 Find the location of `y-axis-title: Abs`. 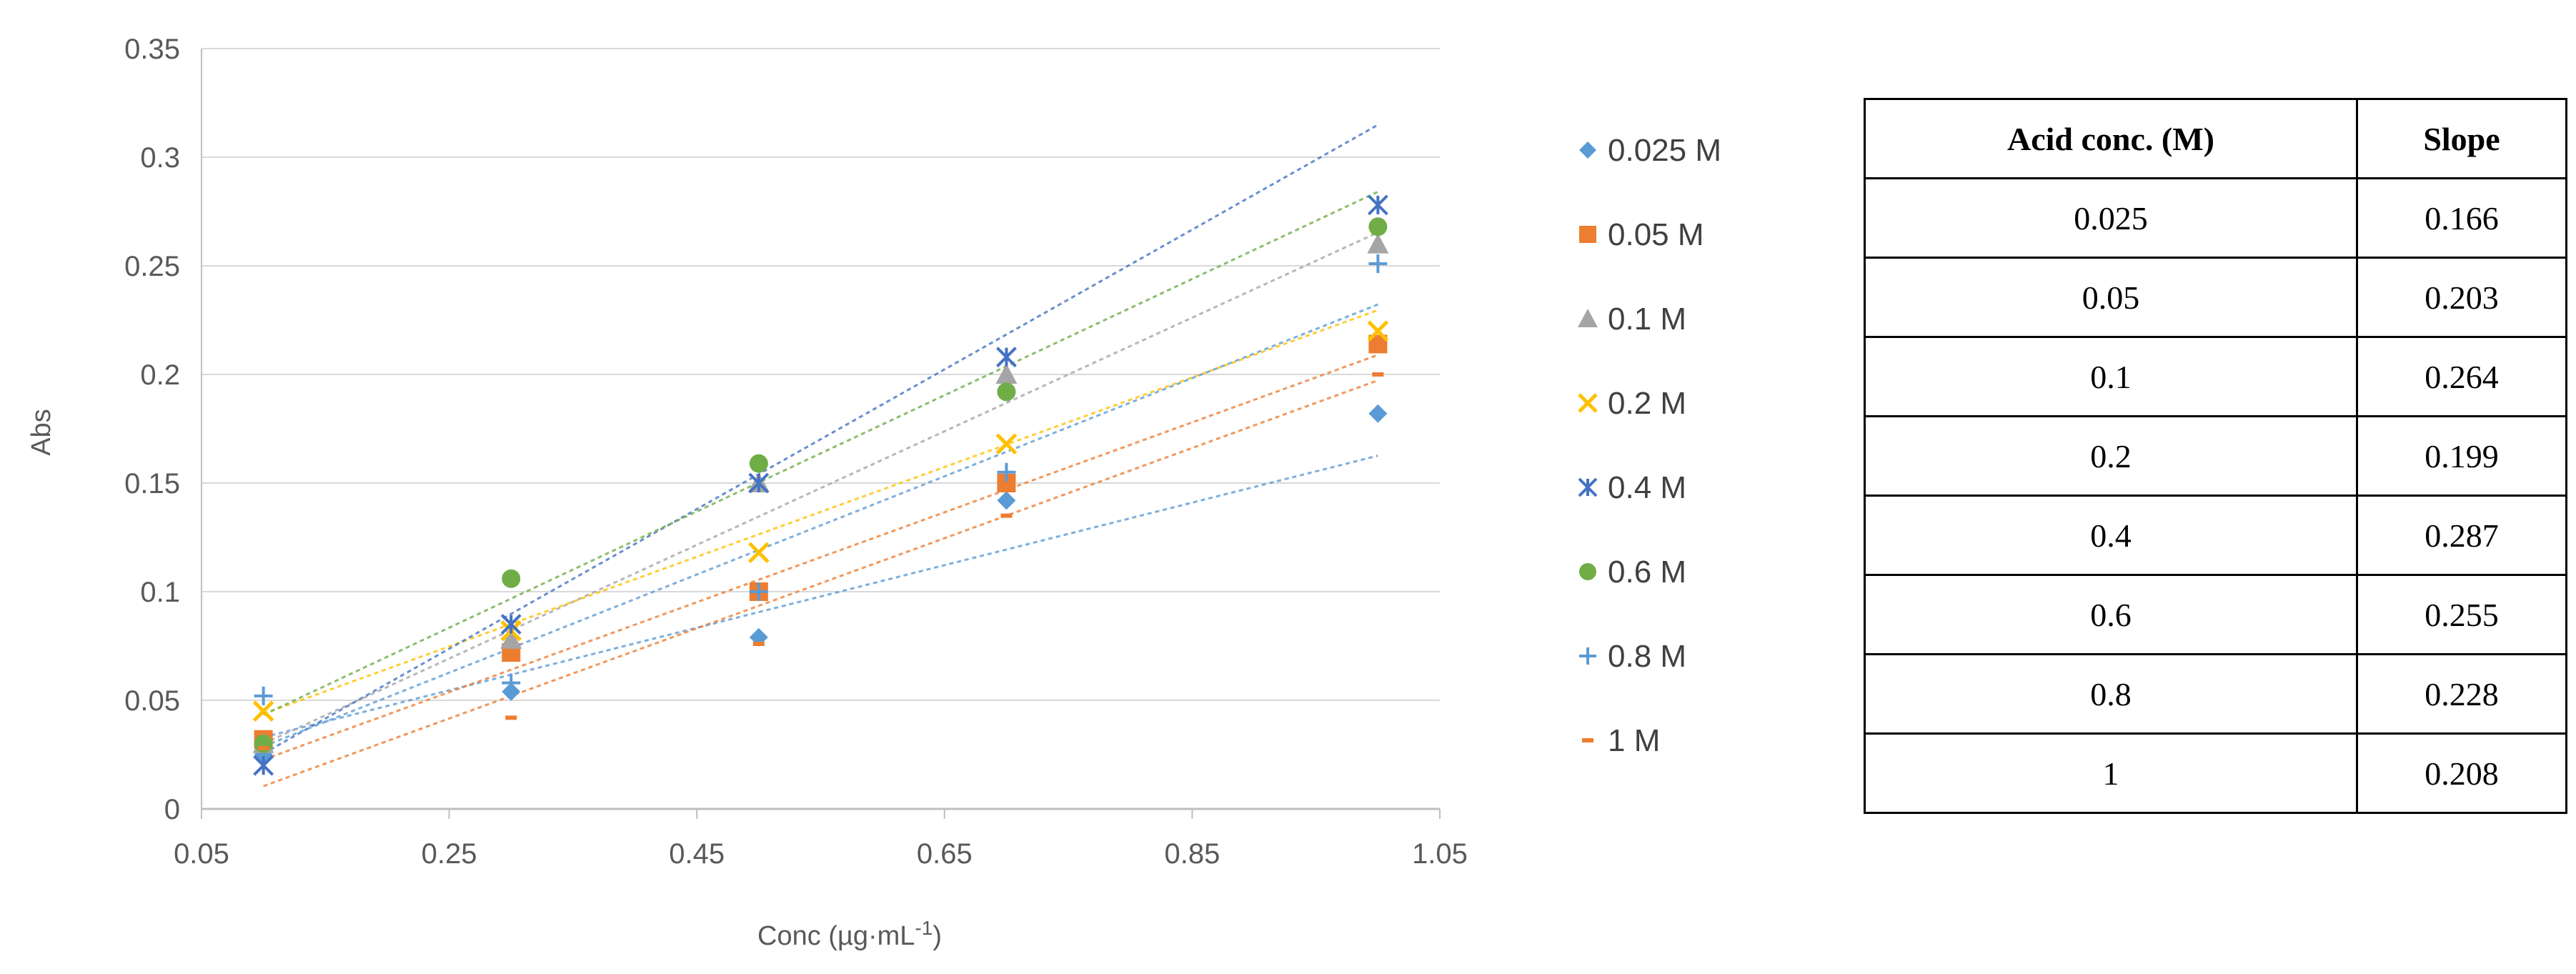

y-axis-title: Abs is located at coordinates (41, 432).